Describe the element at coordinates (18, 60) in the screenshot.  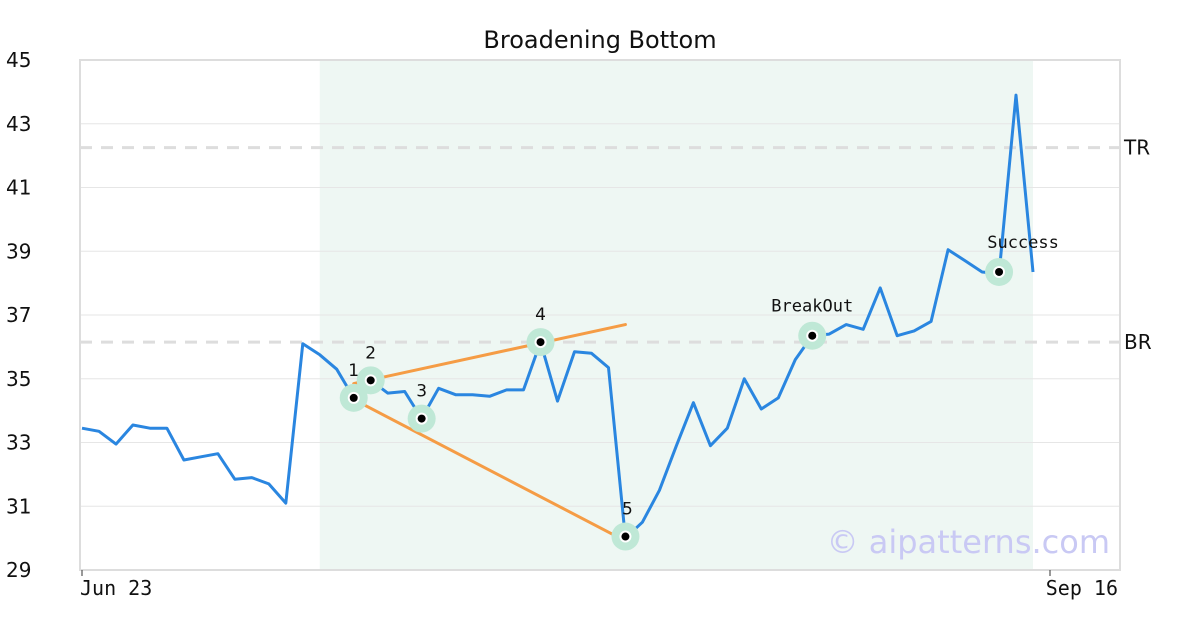
I see `y-tick-label: 45` at that location.